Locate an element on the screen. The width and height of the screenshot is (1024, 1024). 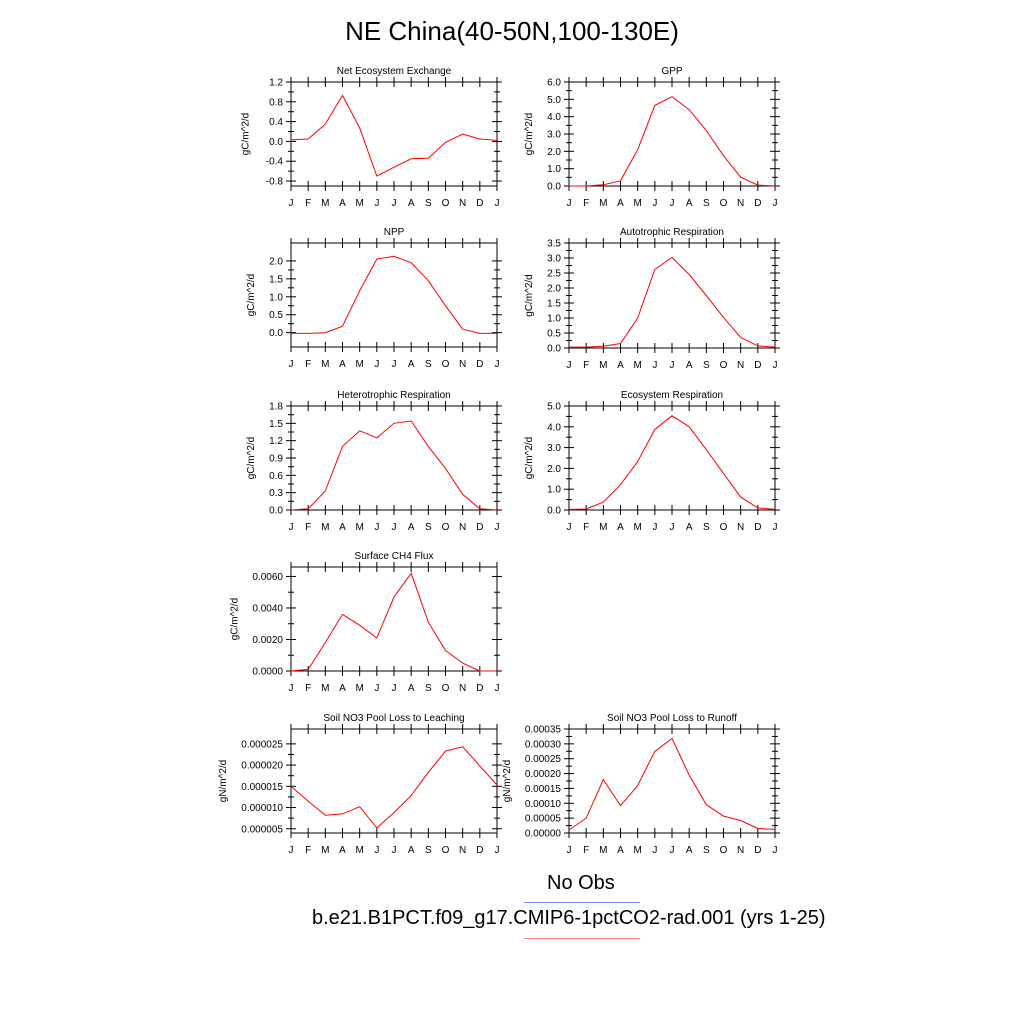
y-tick-label: 1.8 is located at coordinates (276, 407).